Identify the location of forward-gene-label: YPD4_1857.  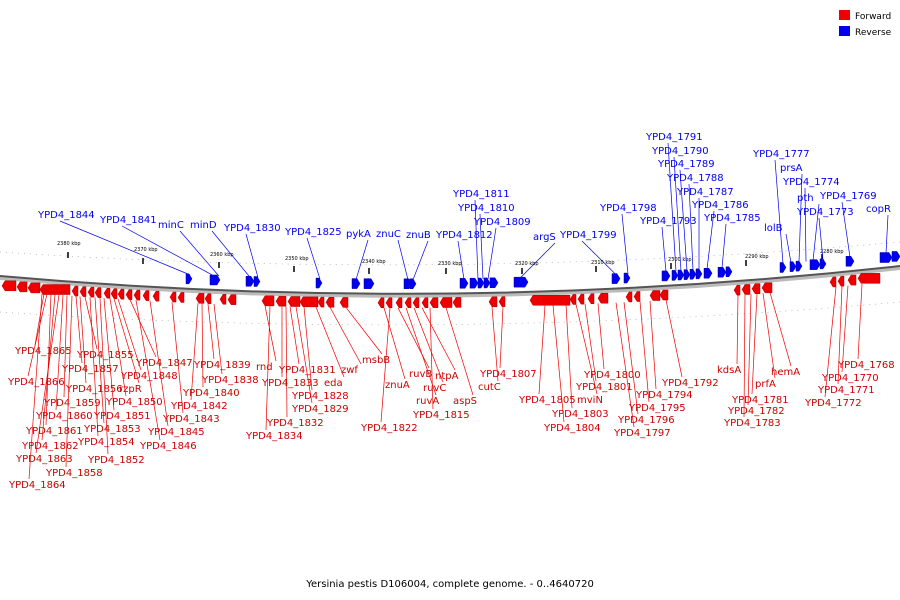
(90, 369).